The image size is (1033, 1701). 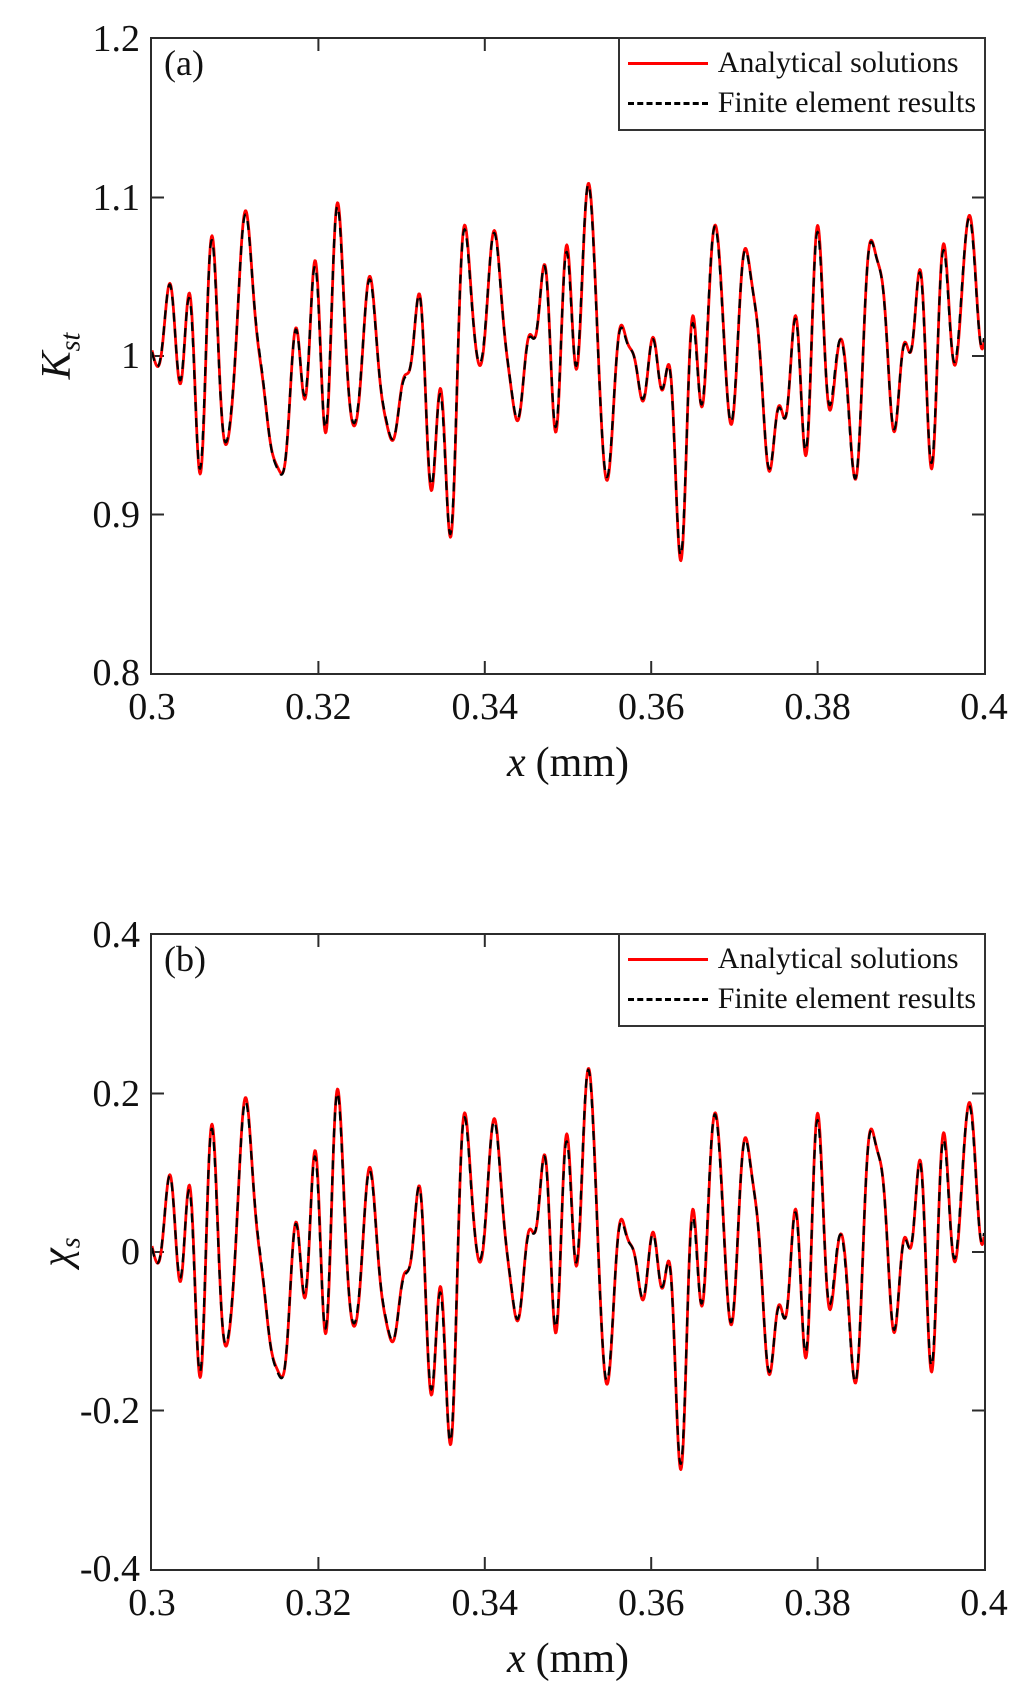 I want to click on panel-b-tag: (b), so click(x=185, y=959).